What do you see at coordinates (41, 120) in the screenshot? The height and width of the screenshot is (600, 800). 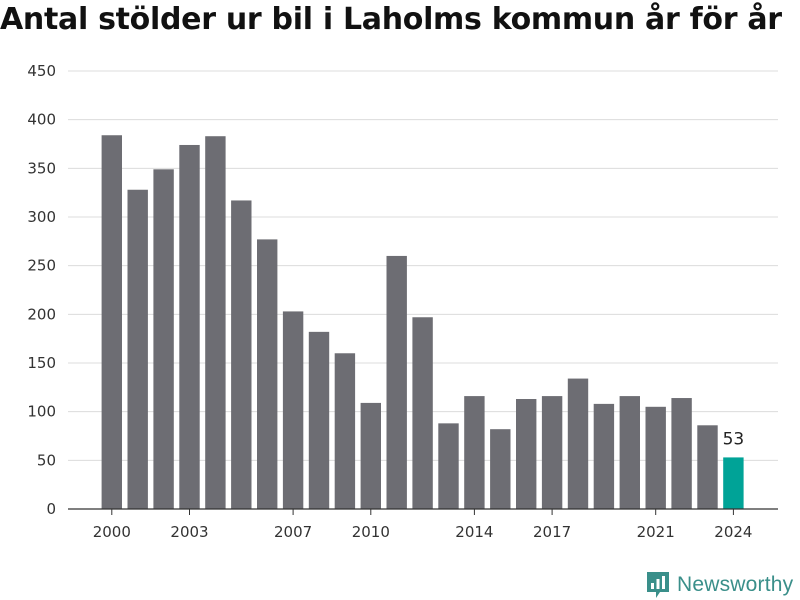 I see `y-tick-label: 400` at bounding box center [41, 120].